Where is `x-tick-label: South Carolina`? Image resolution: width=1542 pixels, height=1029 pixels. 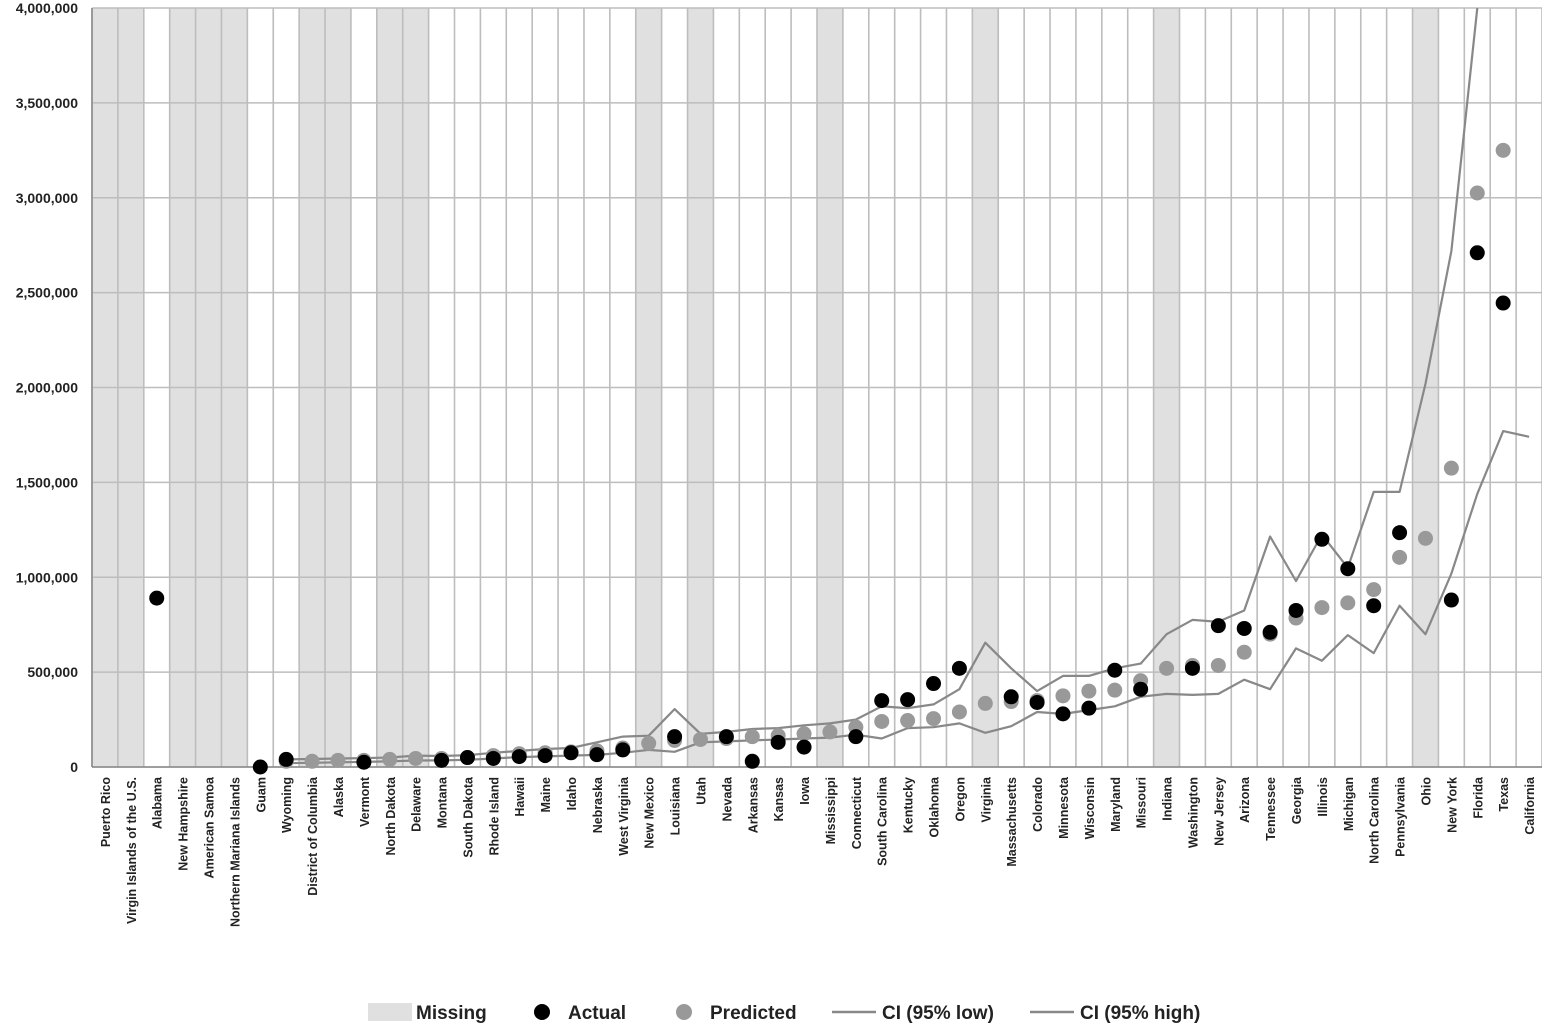
x-tick-label: South Carolina is located at coordinates (883, 821).